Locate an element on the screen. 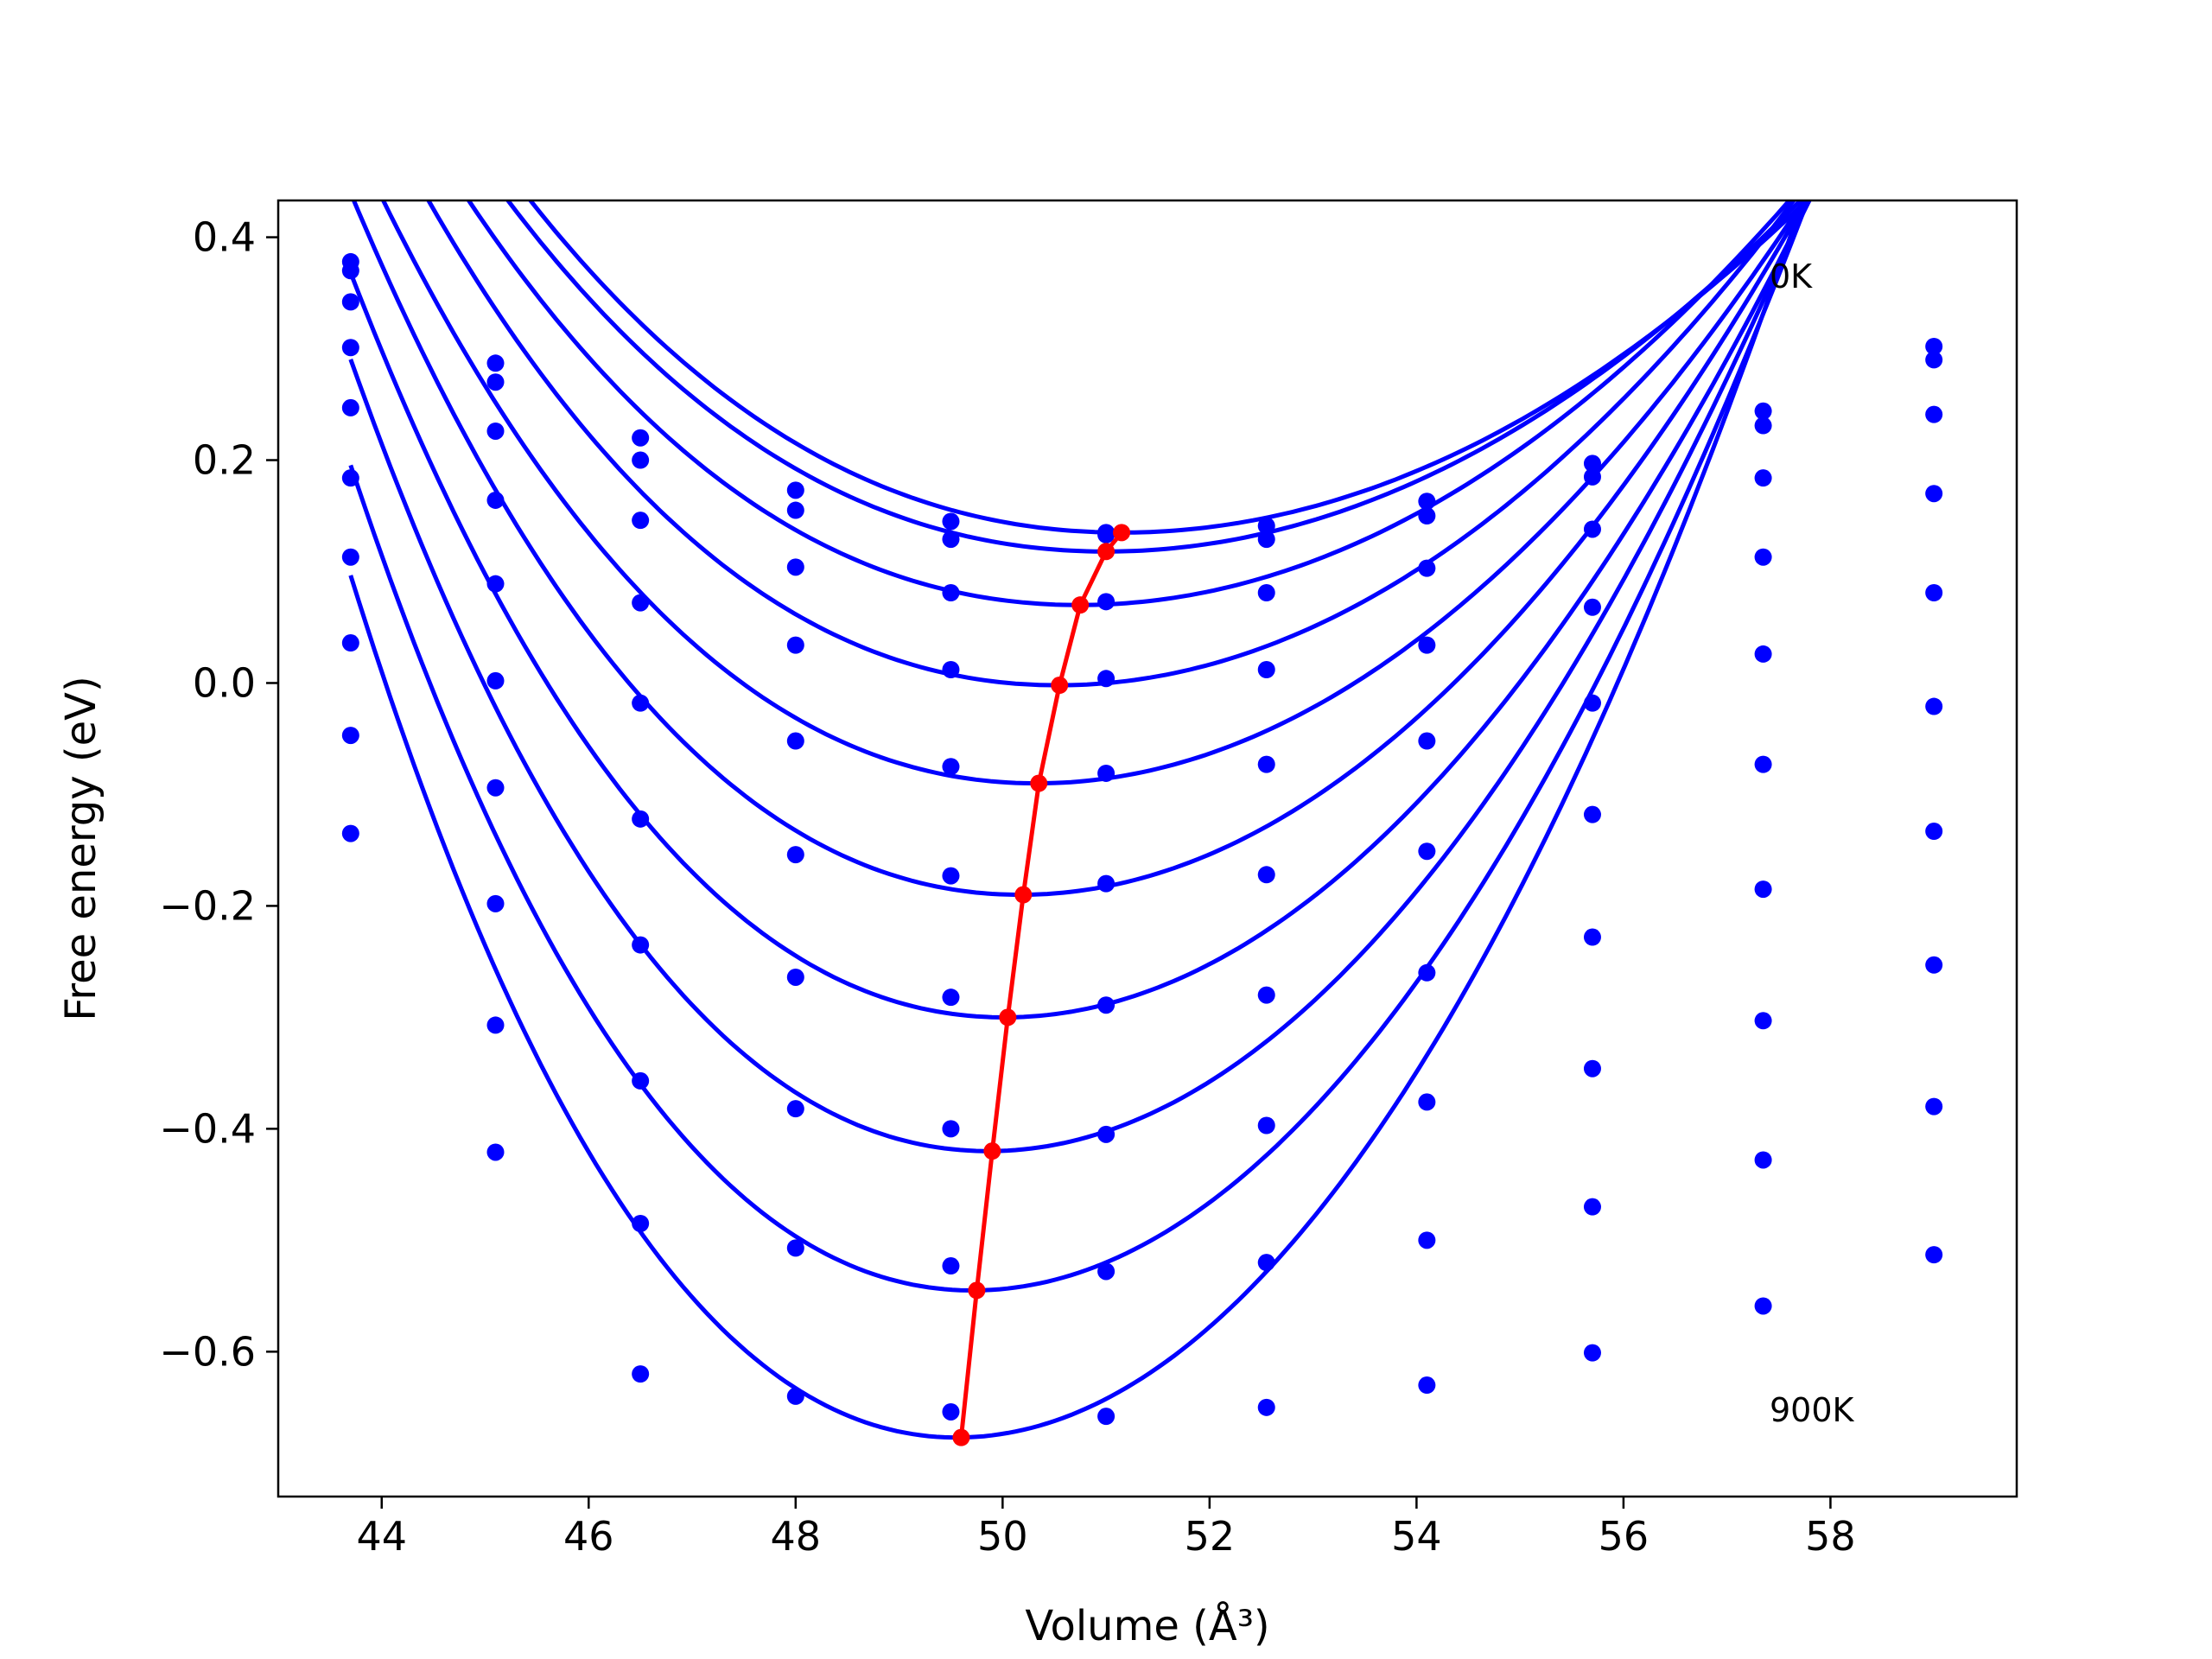 The width and height of the screenshot is (2212, 1659). x-axis-label: Volume (Å³) is located at coordinates (1147, 1625).